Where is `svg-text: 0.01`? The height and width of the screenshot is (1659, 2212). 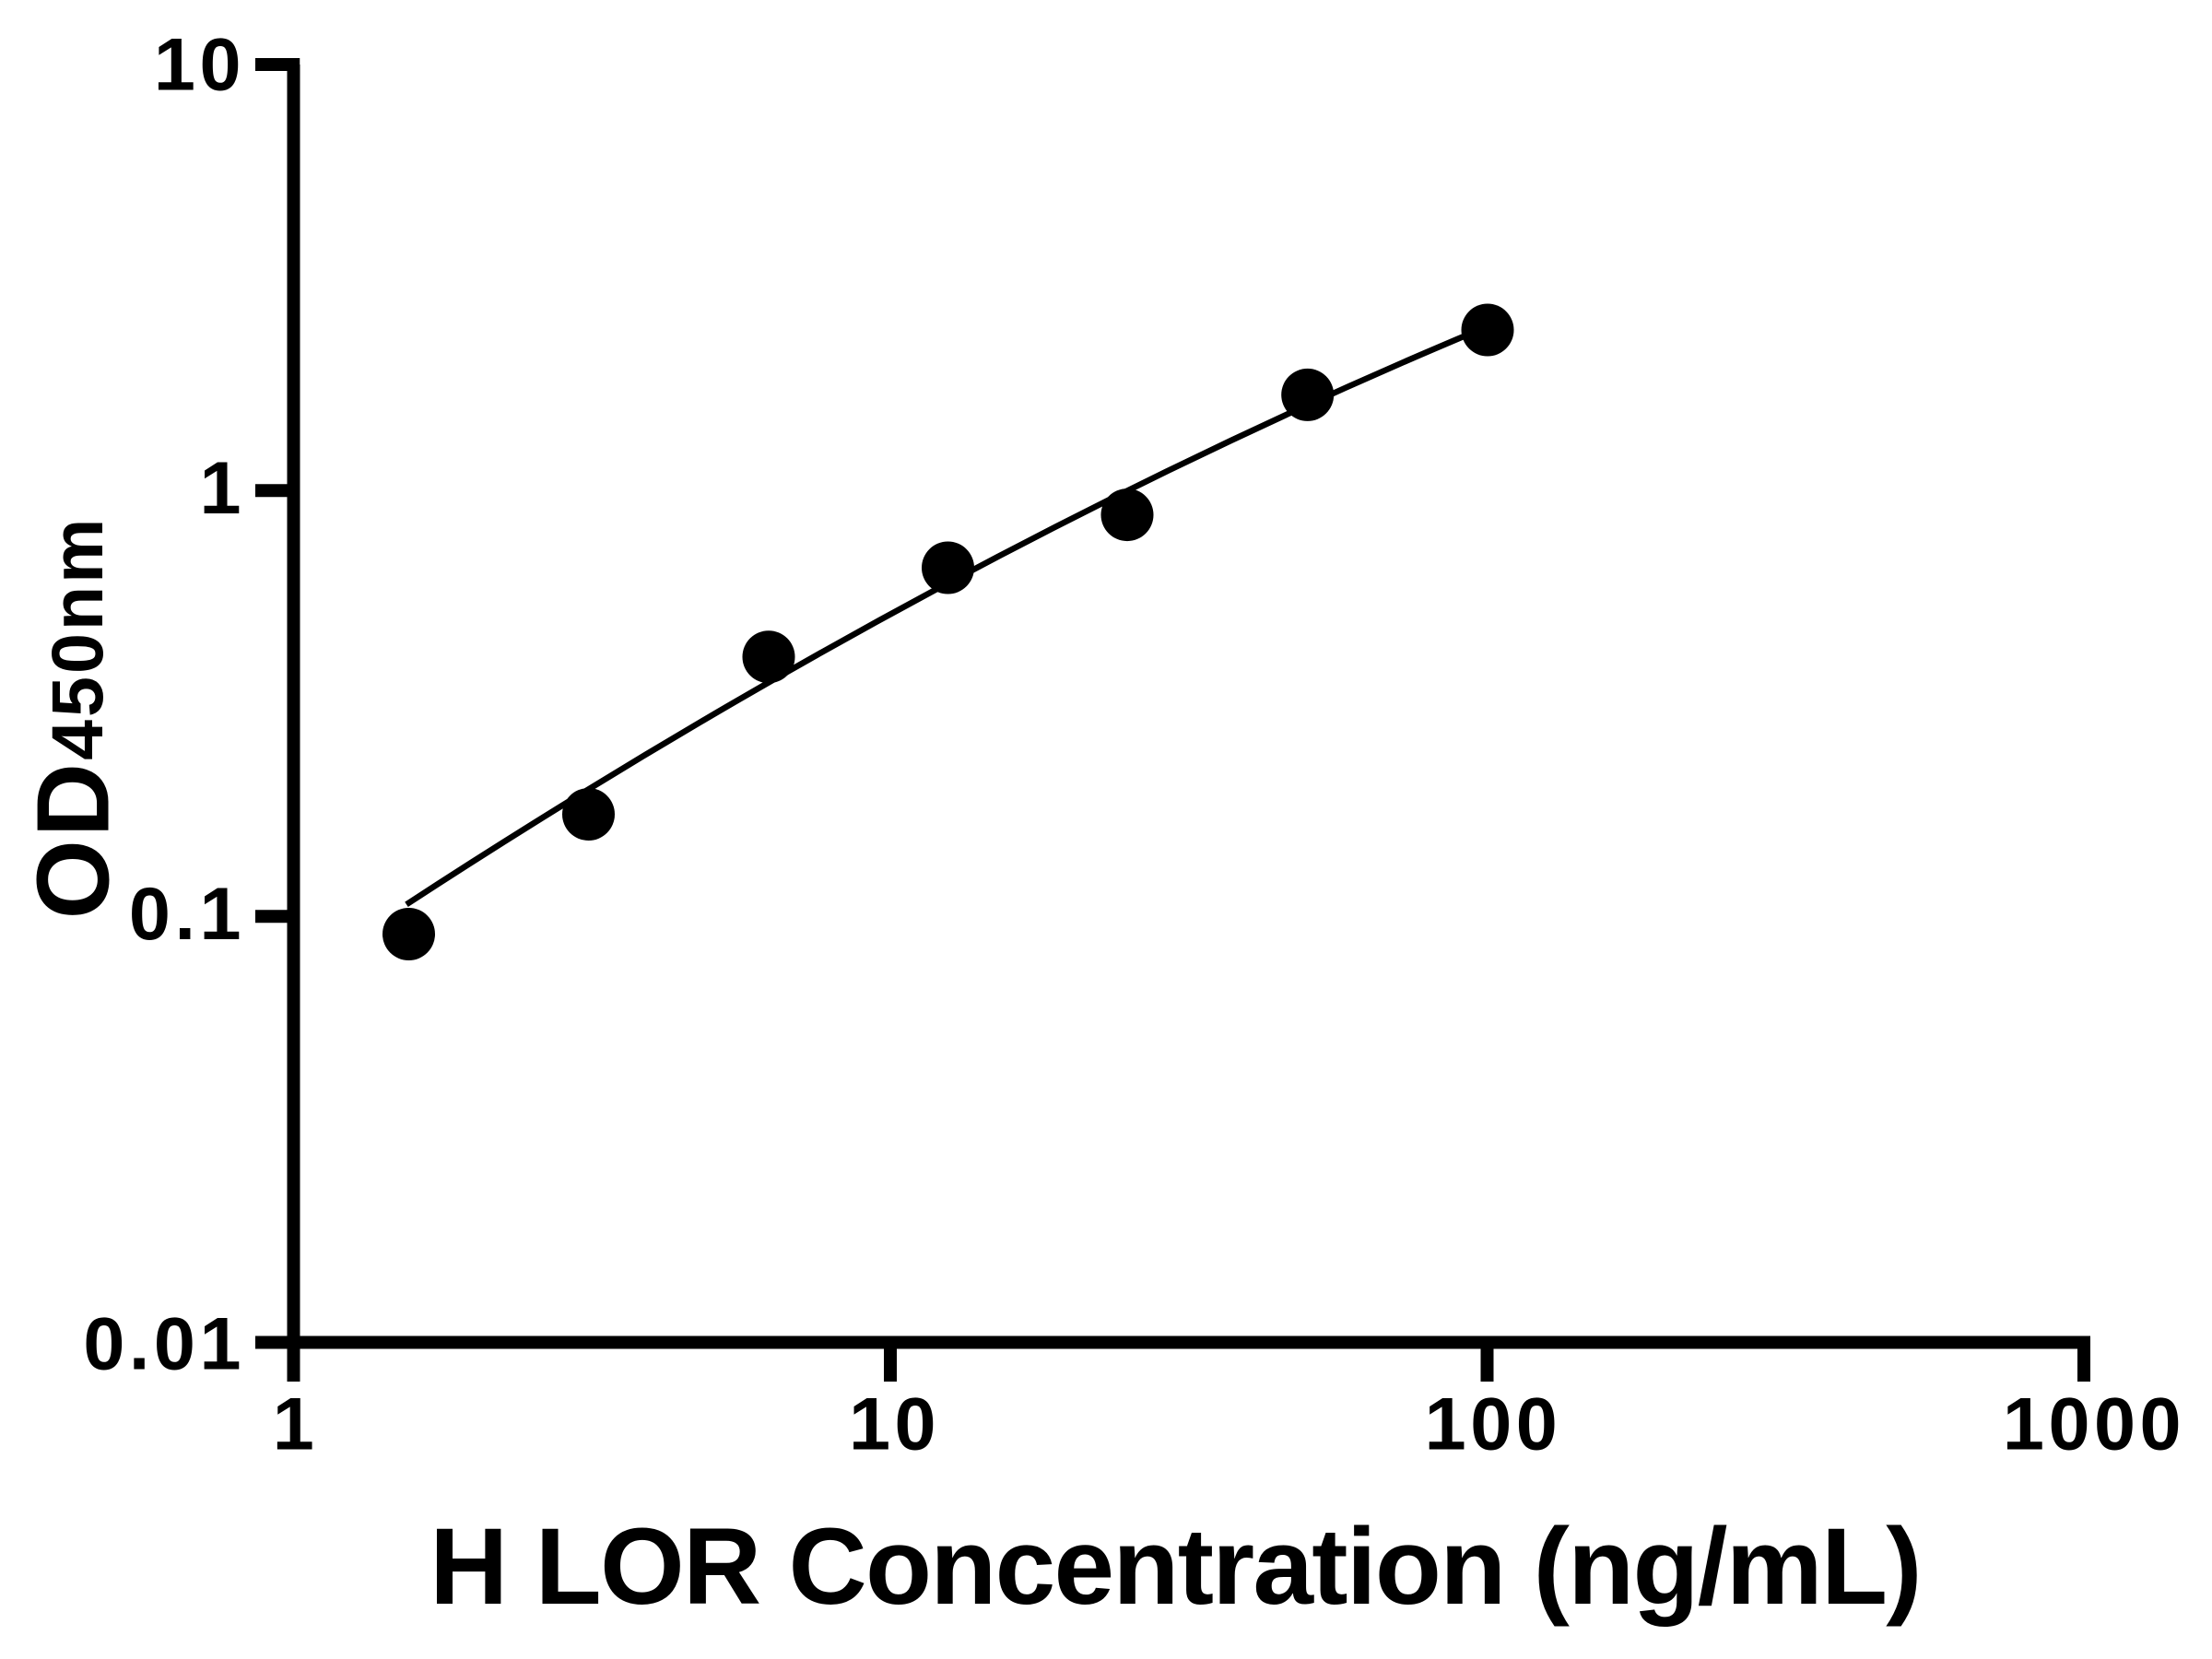 svg-text: 0.01 is located at coordinates (164, 1344).